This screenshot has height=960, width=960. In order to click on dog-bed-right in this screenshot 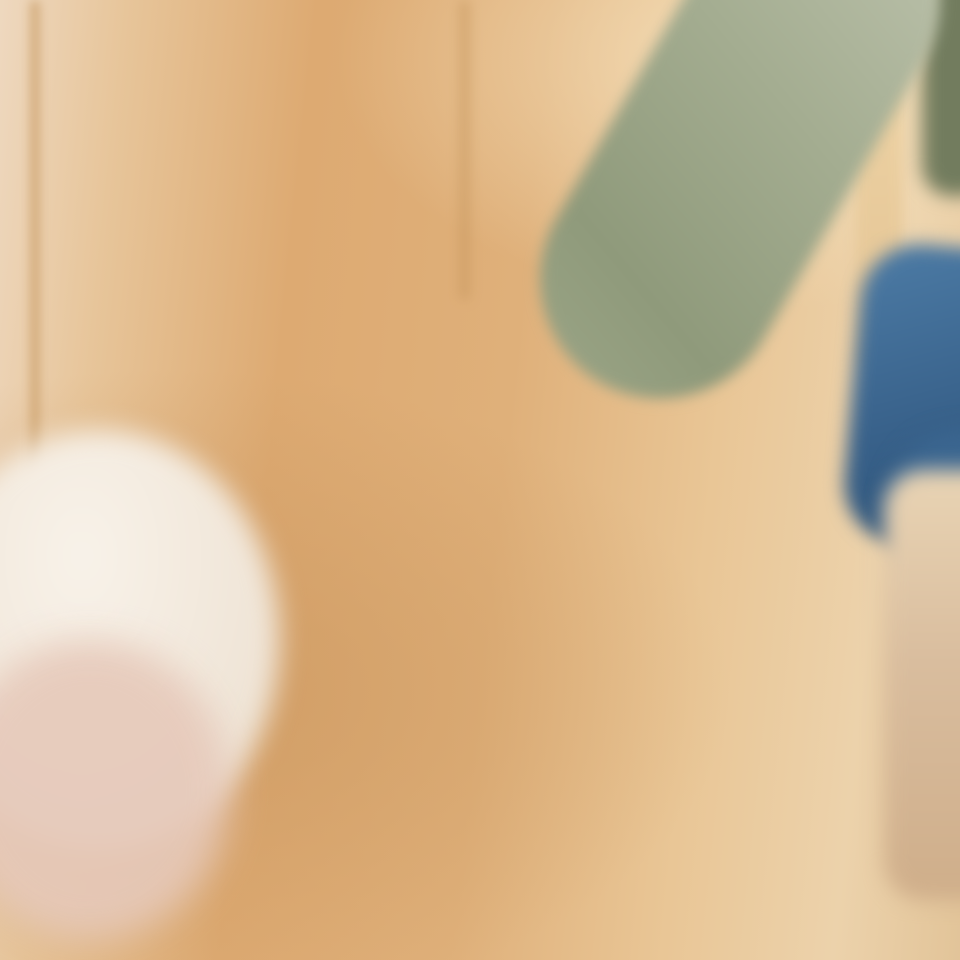, I will do `click(922, 685)`.